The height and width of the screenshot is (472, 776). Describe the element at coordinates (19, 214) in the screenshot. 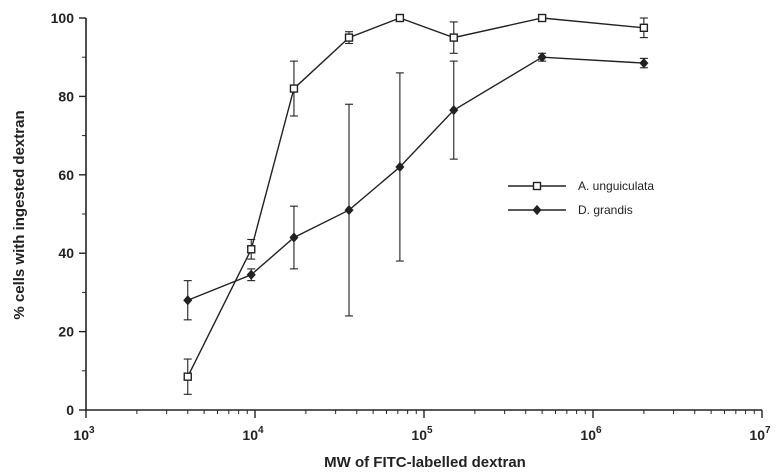

I see `y-axis-title: % cells with ingested dextran` at that location.